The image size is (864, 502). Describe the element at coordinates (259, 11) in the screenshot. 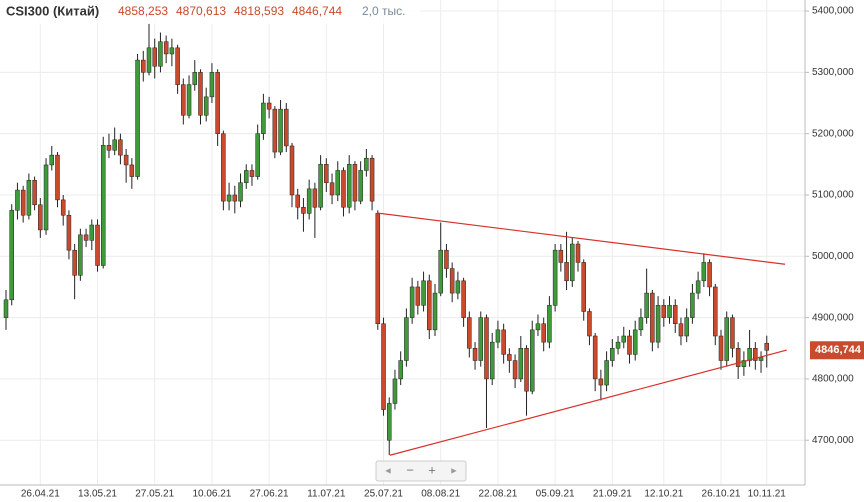

I see `low-value: 4818,593` at that location.